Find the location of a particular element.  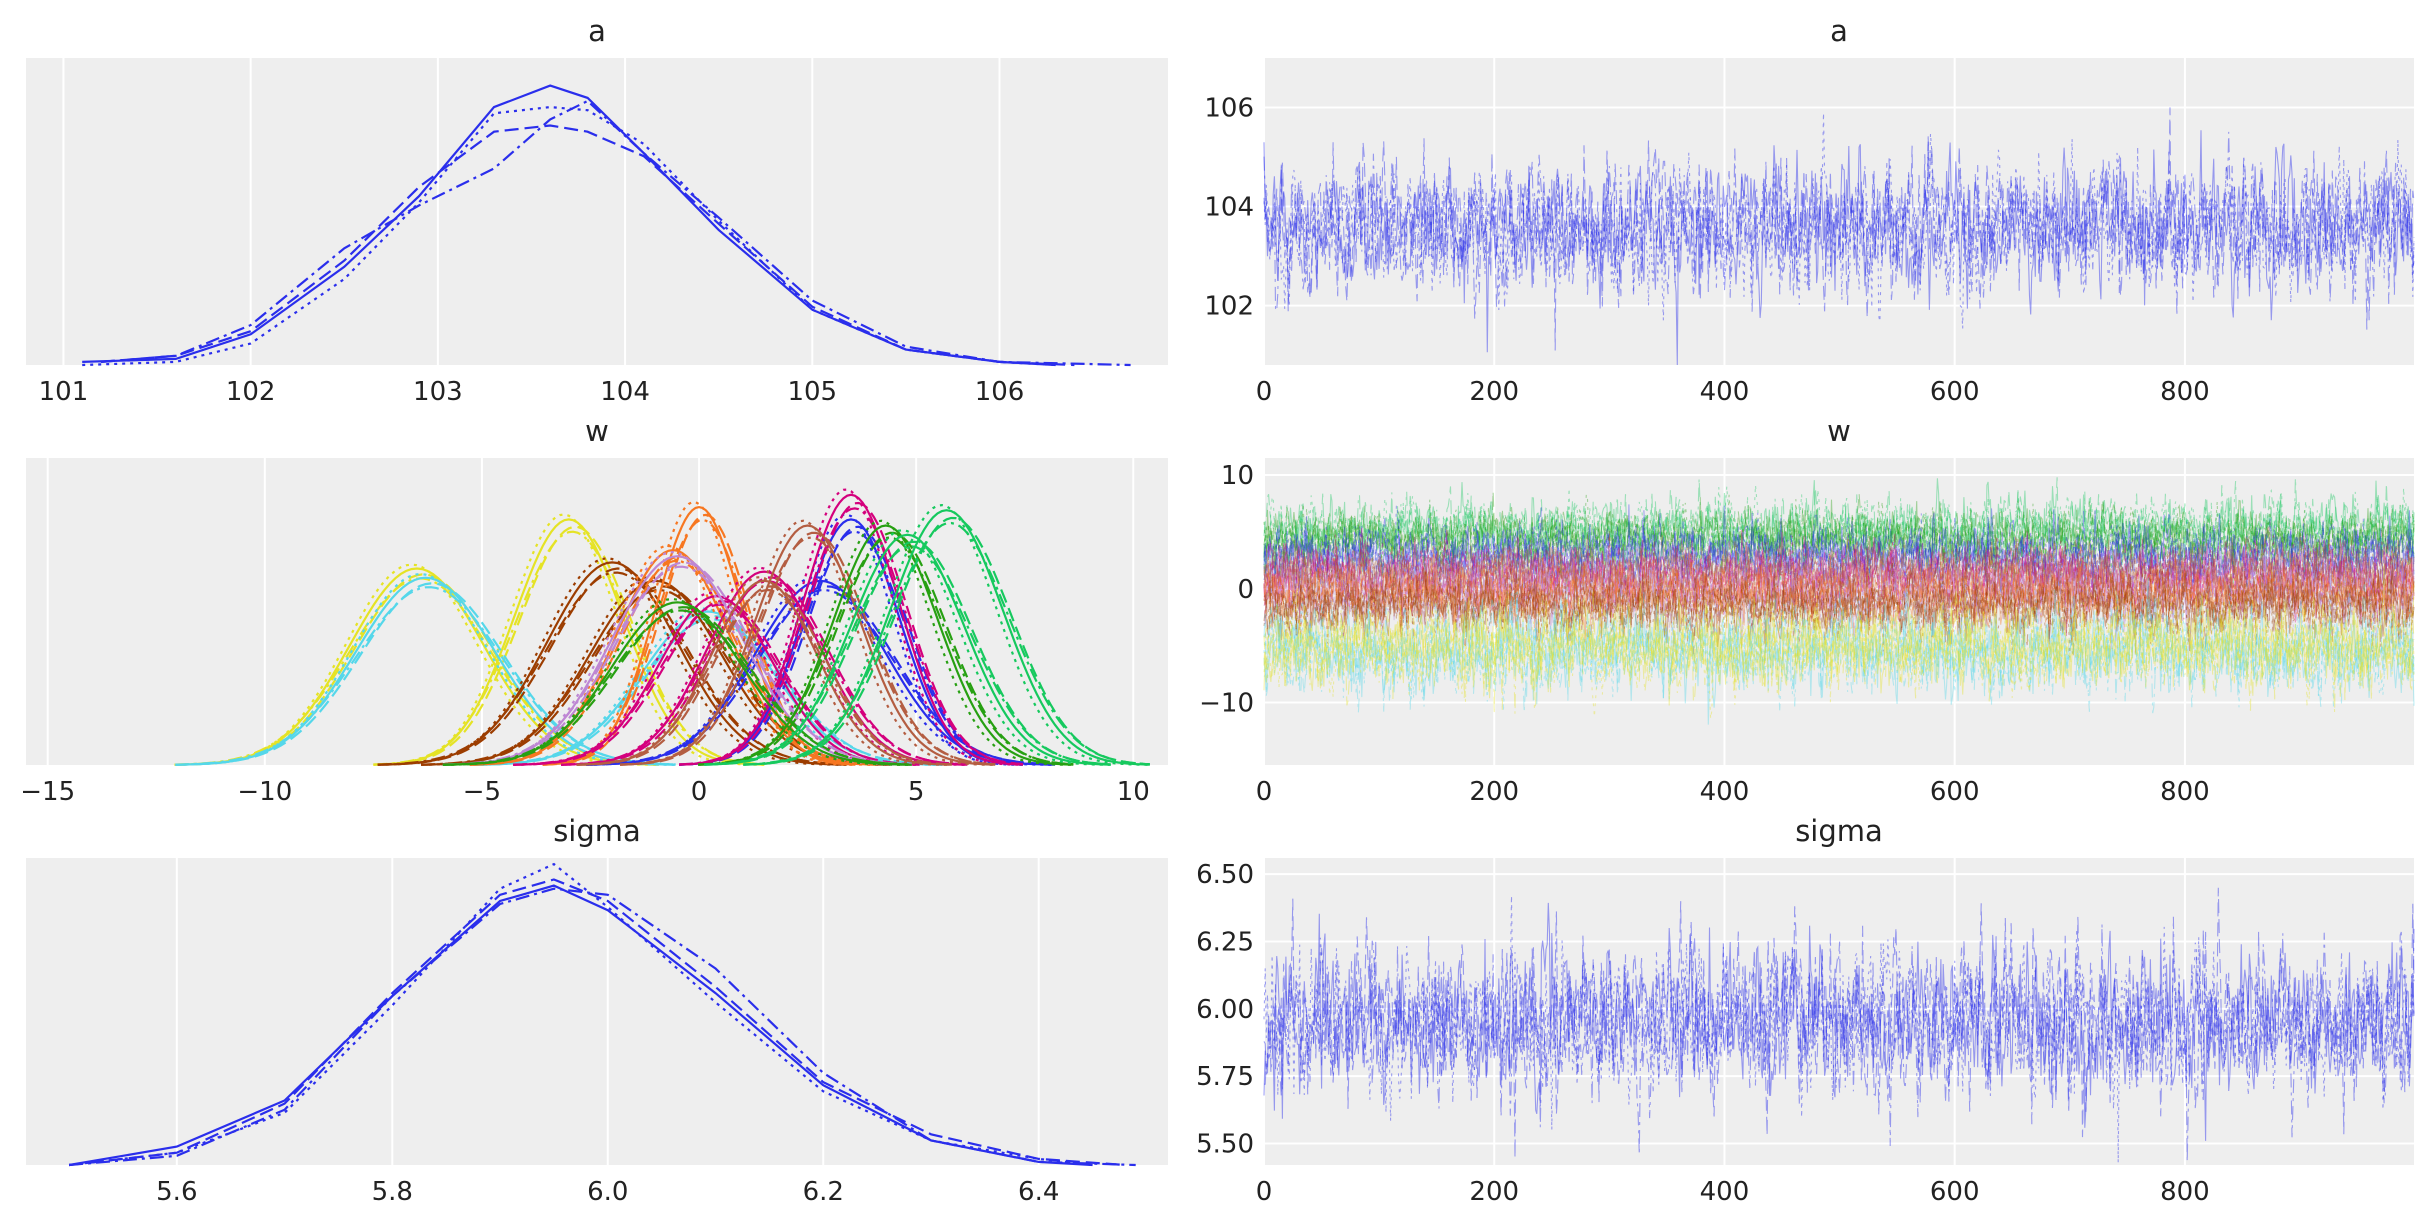

density-line-w15 is located at coordinates (764, 677).